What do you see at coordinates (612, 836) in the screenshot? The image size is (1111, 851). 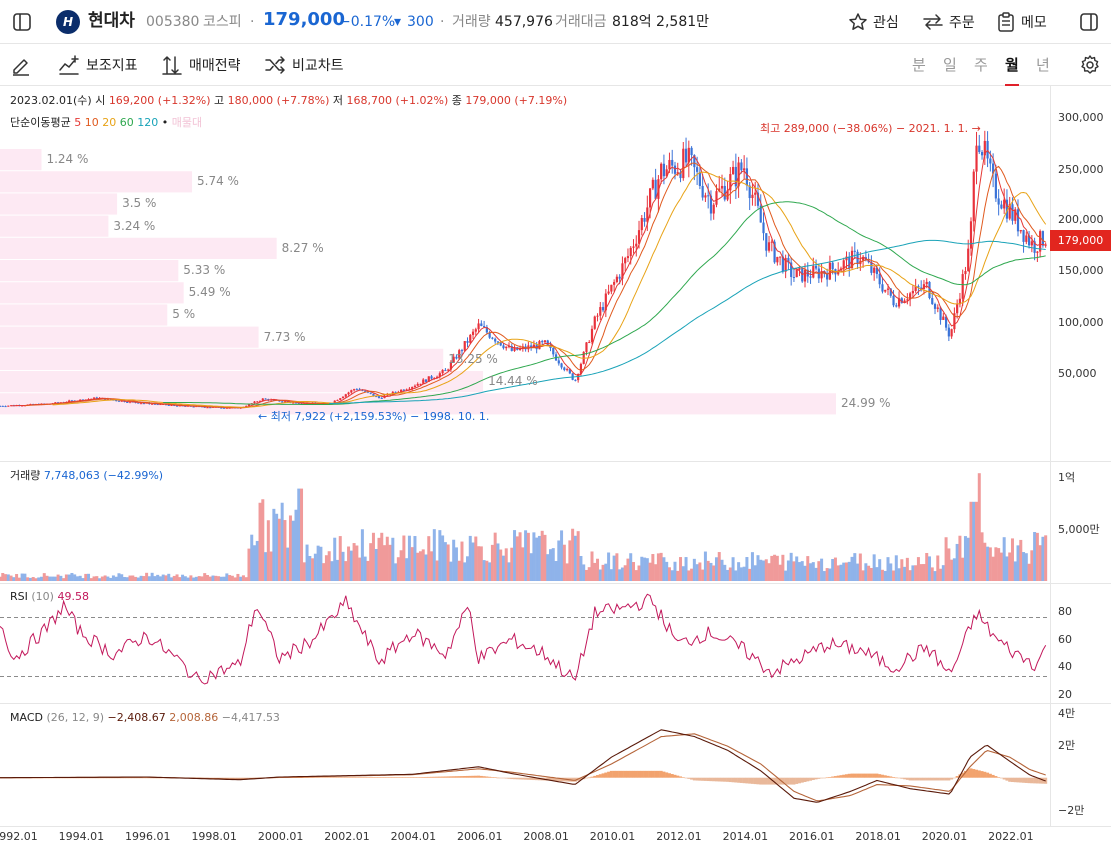 I see `time-axis-label: 2010.01` at bounding box center [612, 836].